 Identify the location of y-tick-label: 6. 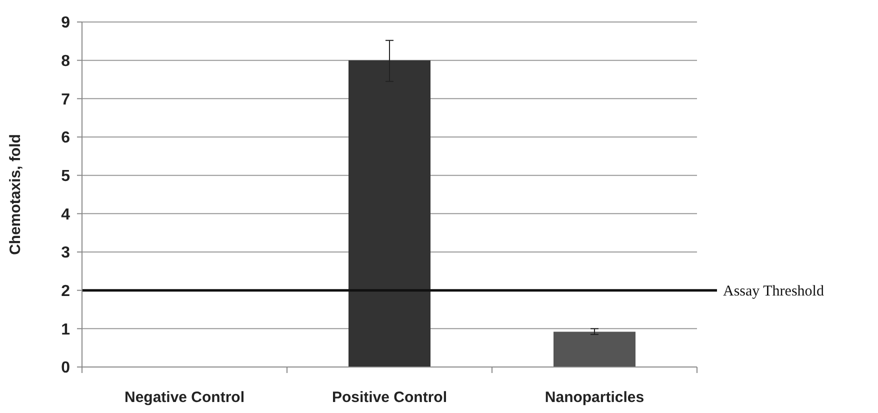
(65, 138).